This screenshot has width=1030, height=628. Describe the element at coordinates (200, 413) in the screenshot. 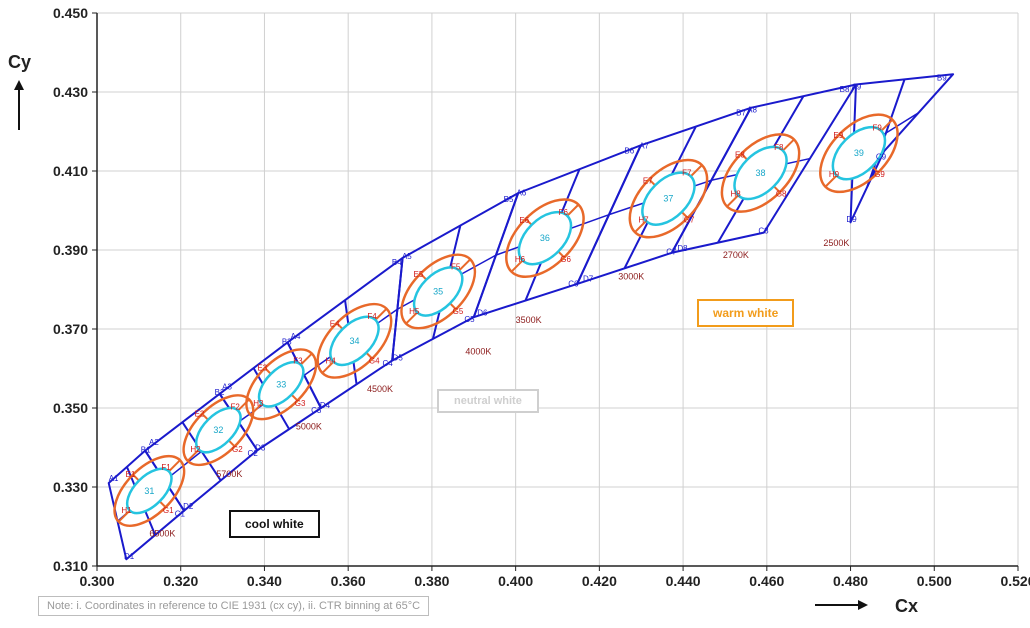

I see `sub-bin-label-E2: E2` at that location.